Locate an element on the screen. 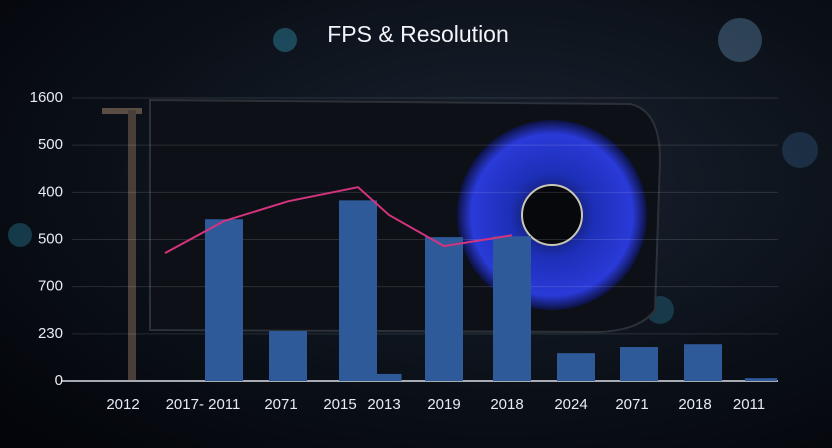 Image resolution: width=832 pixels, height=448 pixels. chart-title: FPS & Resolution is located at coordinates (418, 34).